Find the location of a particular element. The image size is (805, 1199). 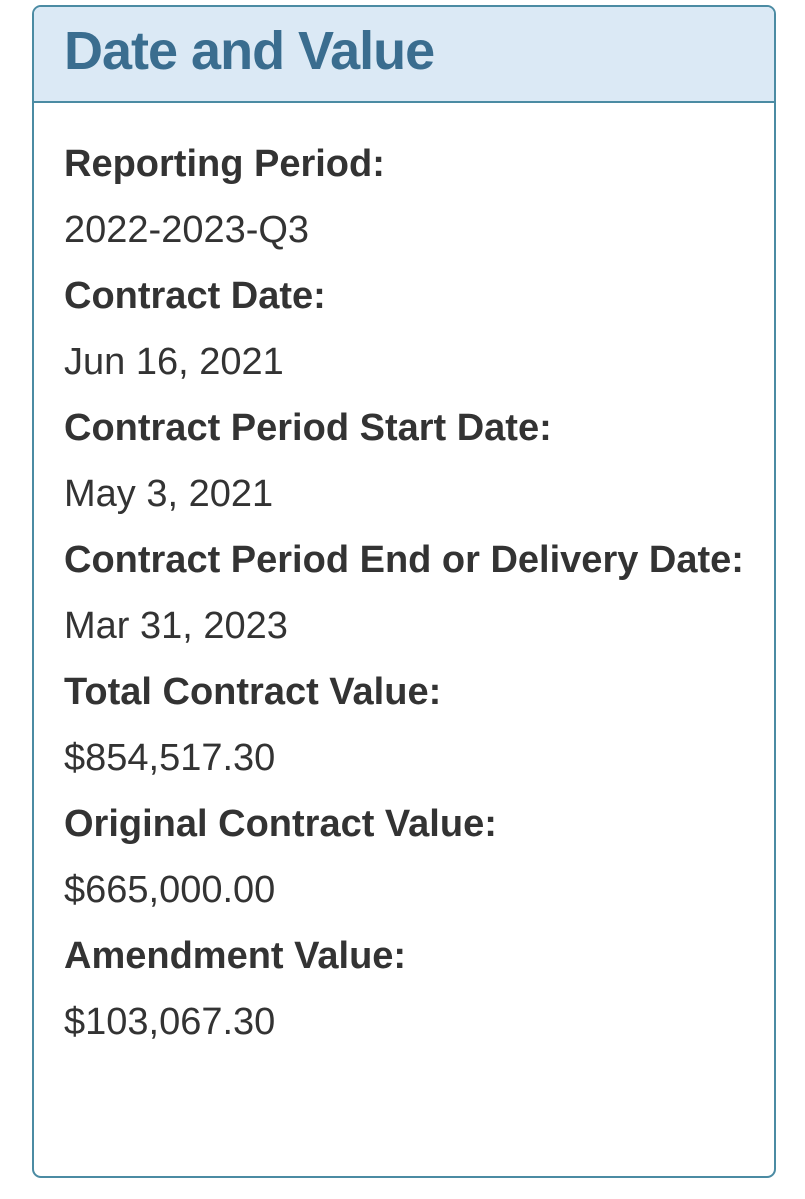

field-value: $854,517.30 is located at coordinates (170, 758).